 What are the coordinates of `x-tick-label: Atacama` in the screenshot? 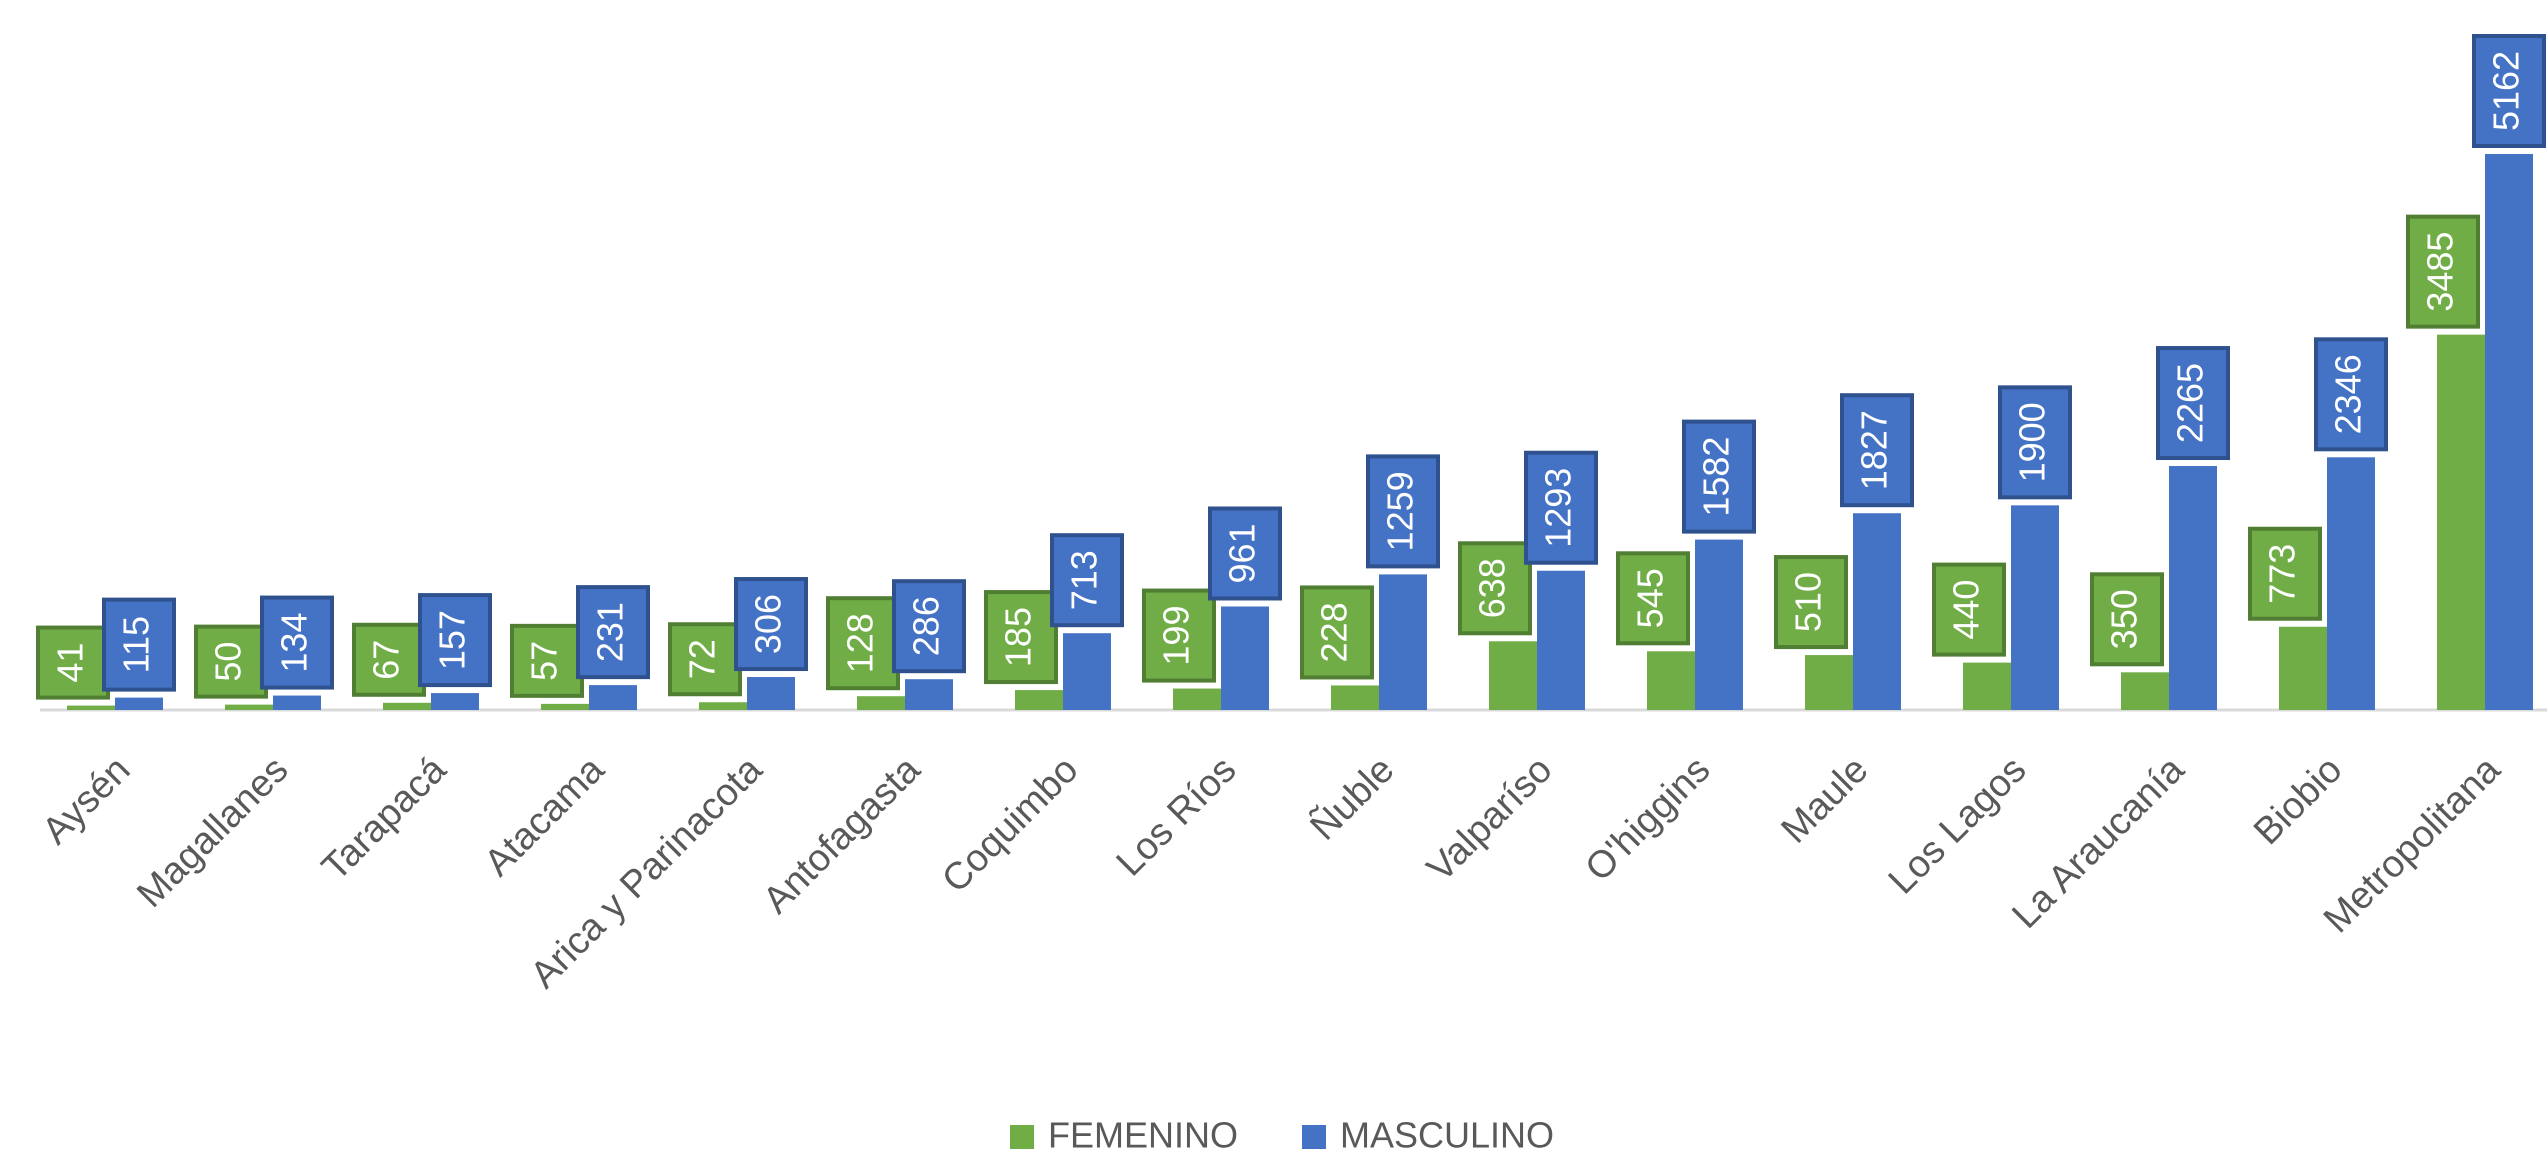 It's located at (545, 816).